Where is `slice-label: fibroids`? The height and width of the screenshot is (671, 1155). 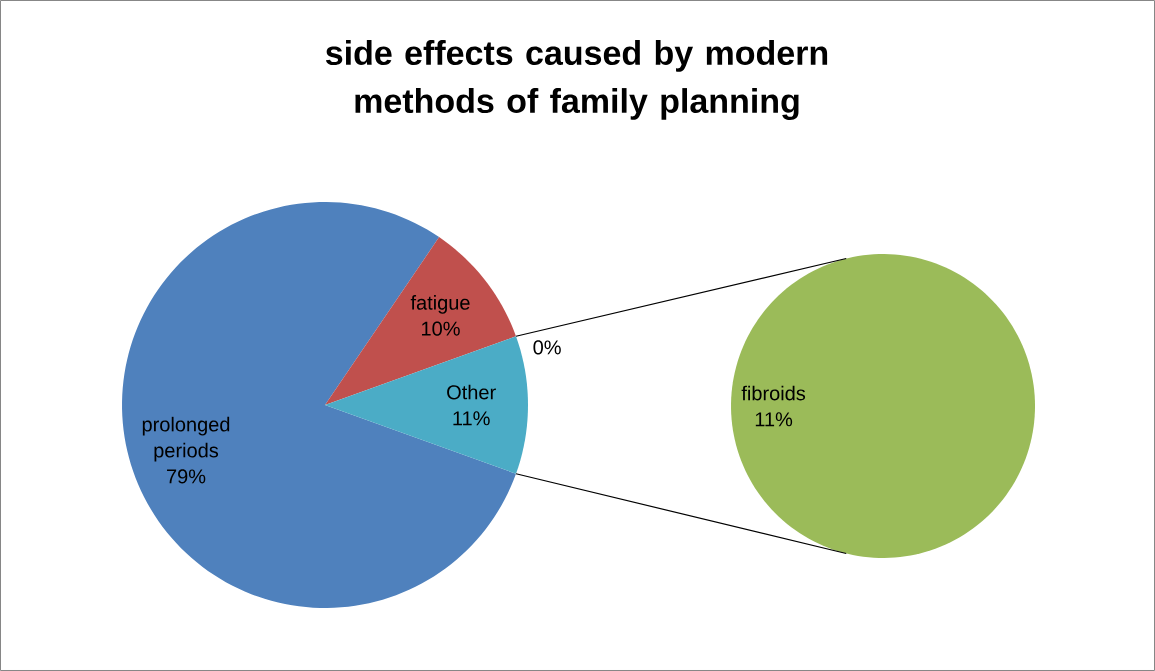
slice-label: fibroids is located at coordinates (773, 393).